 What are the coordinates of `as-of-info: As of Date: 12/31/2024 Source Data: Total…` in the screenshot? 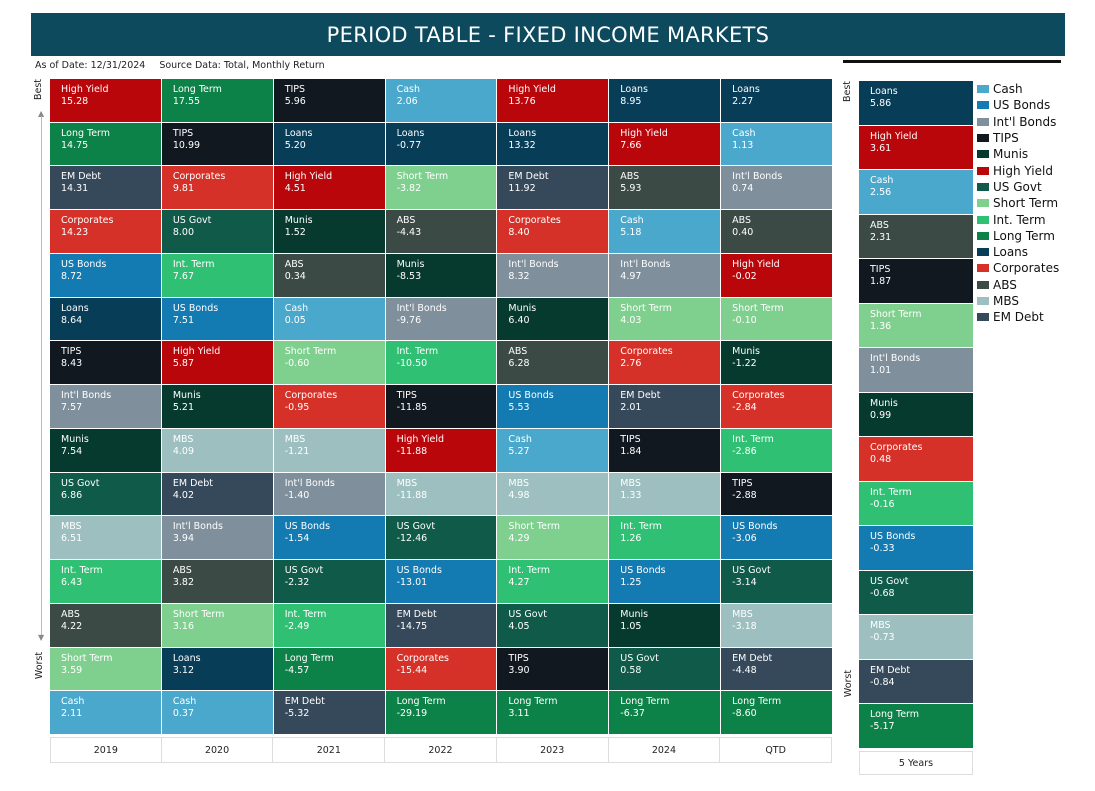 It's located at (187, 65).